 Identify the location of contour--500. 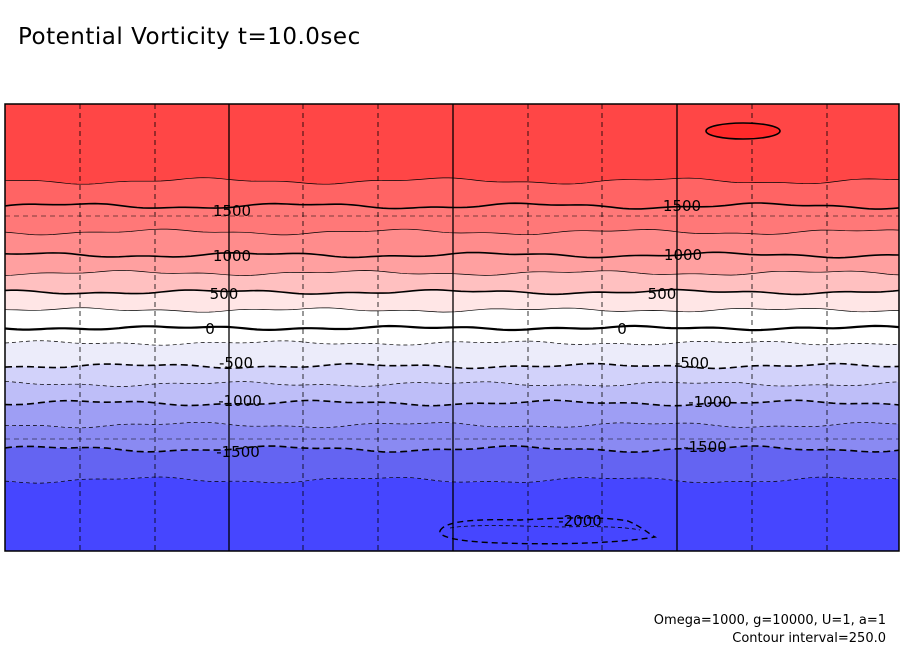
(452, 366).